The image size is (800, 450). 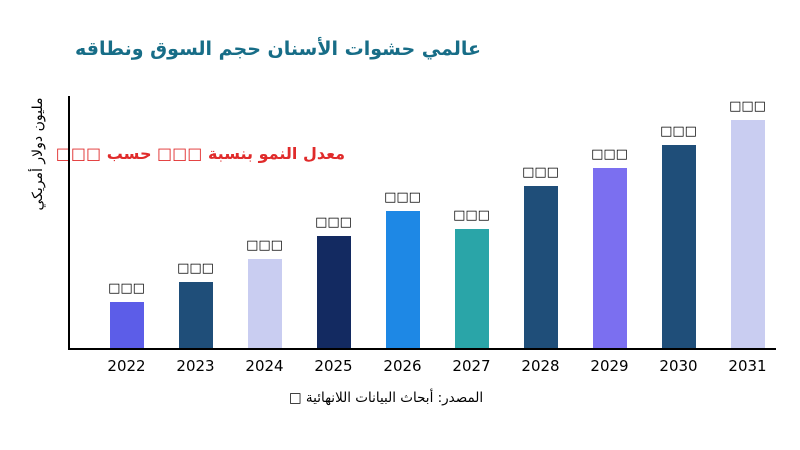 What do you see at coordinates (264, 366) in the screenshot?
I see `x-tick-label: 2024` at bounding box center [264, 366].